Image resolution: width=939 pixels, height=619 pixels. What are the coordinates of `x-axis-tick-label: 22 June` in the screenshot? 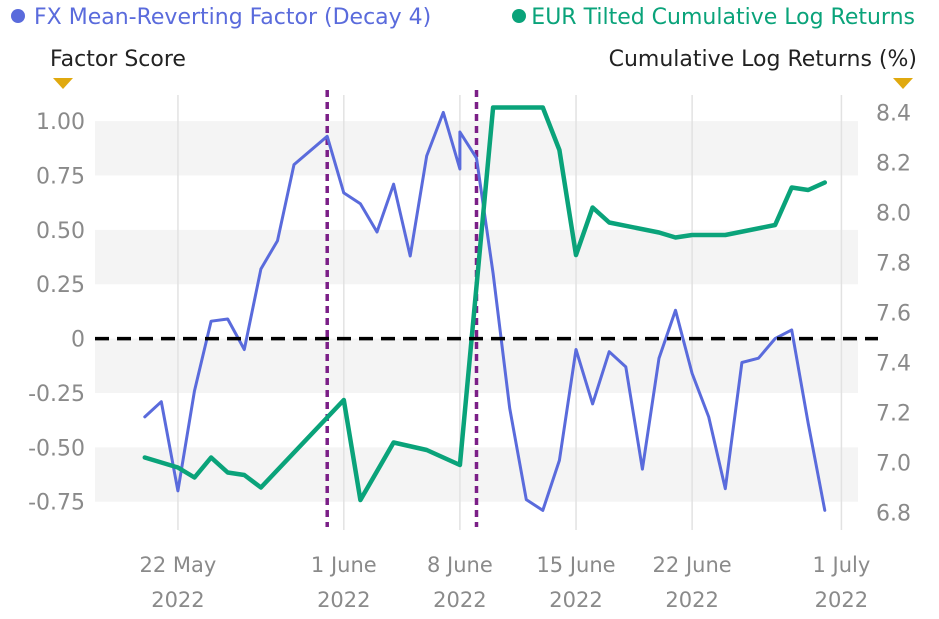 It's located at (692, 565).